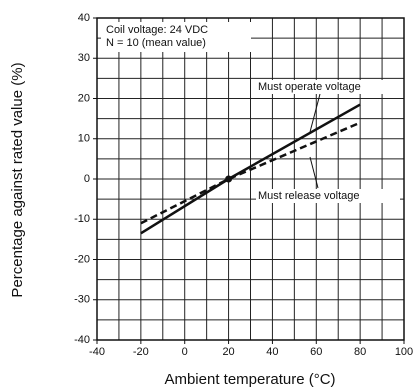  Describe the element at coordinates (309, 196) in the screenshot. I see `series-label: Must release voltage` at that location.